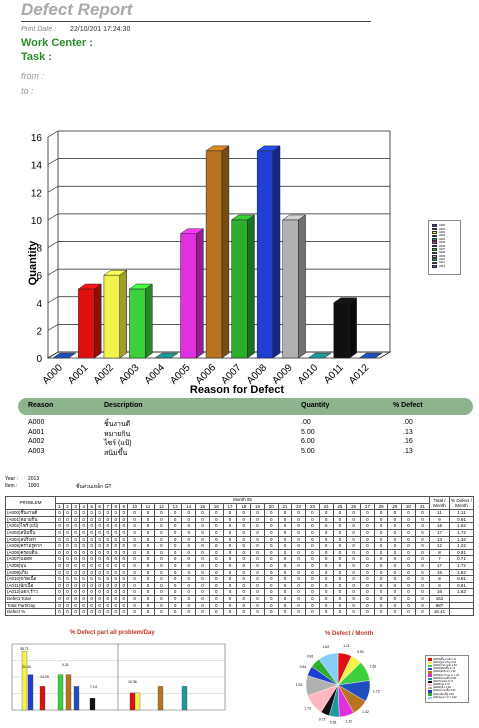 This screenshot has width=479, height=728. I want to click on pie-legend-label: (A005)ครามรูตาก 1.22, so click(446, 675).